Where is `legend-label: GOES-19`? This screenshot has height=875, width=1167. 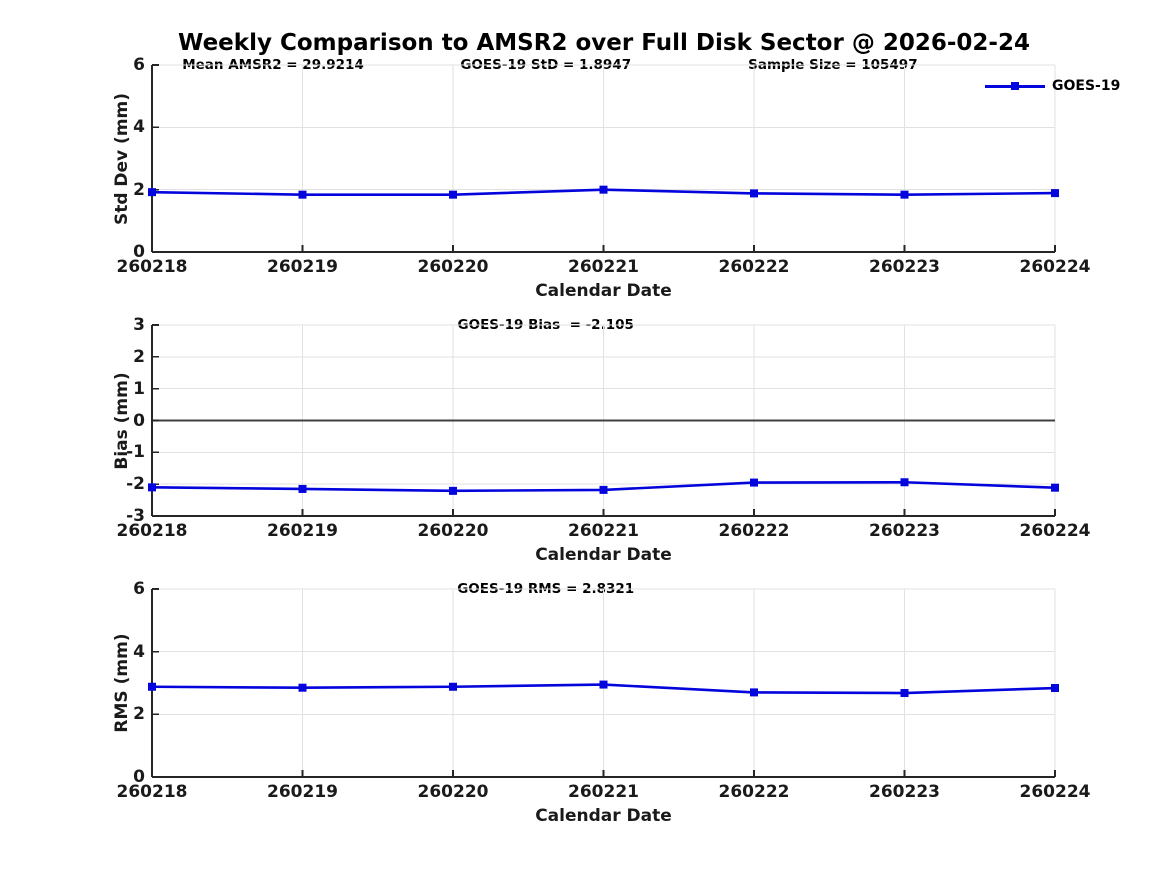 legend-label: GOES-19 is located at coordinates (1086, 86).